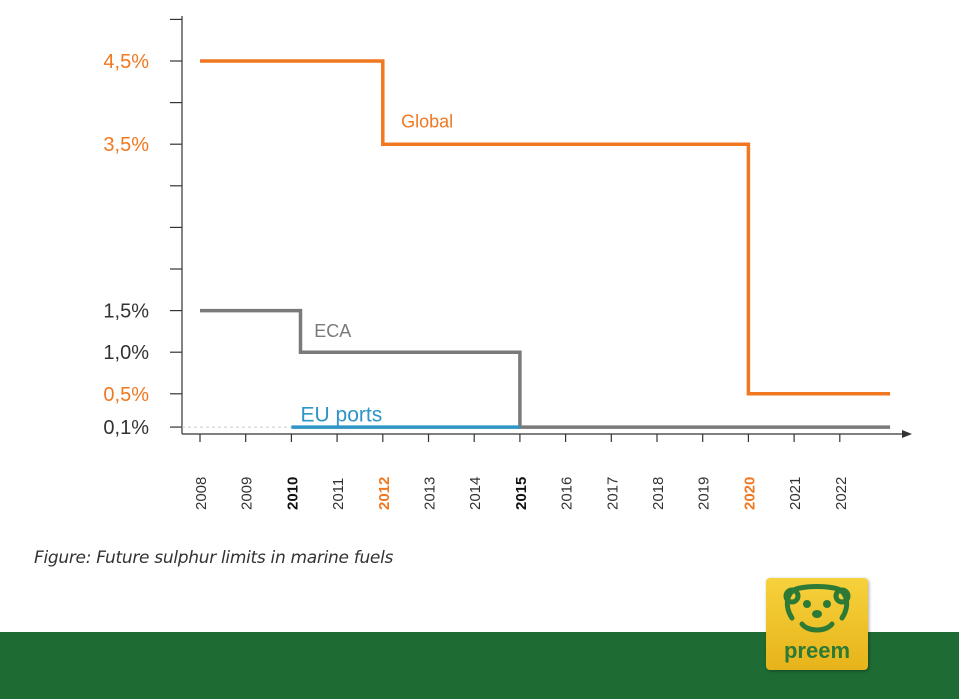 Image resolution: width=959 pixels, height=699 pixels. I want to click on x-tick-label-6: 2014, so click(475, 493).